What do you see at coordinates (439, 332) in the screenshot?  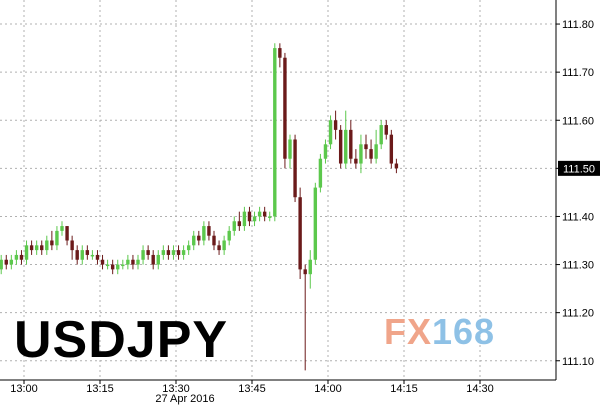 I see `brand-logo: FX168` at bounding box center [439, 332].